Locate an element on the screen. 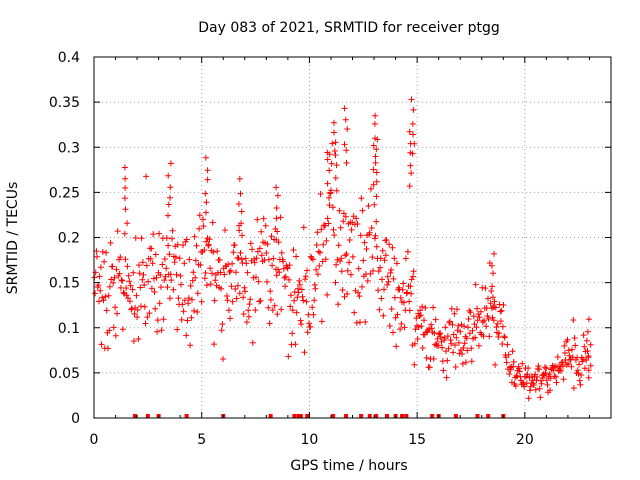  x-axis-title: GPS time / hours is located at coordinates (348, 466).